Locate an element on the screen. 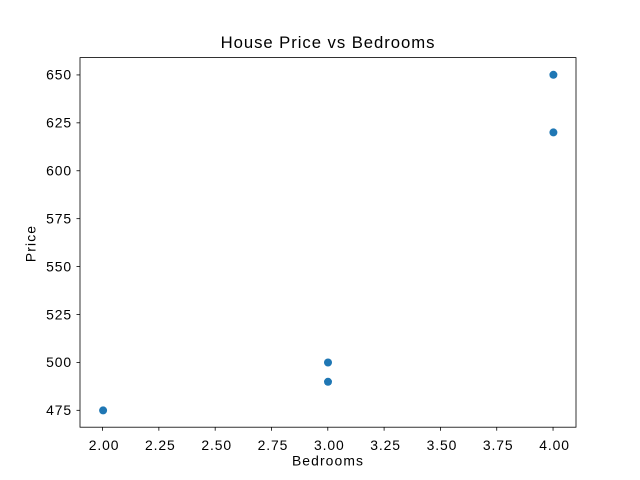 Image resolution: width=640 pixels, height=480 pixels. svg-text: 2.50 is located at coordinates (216, 445).